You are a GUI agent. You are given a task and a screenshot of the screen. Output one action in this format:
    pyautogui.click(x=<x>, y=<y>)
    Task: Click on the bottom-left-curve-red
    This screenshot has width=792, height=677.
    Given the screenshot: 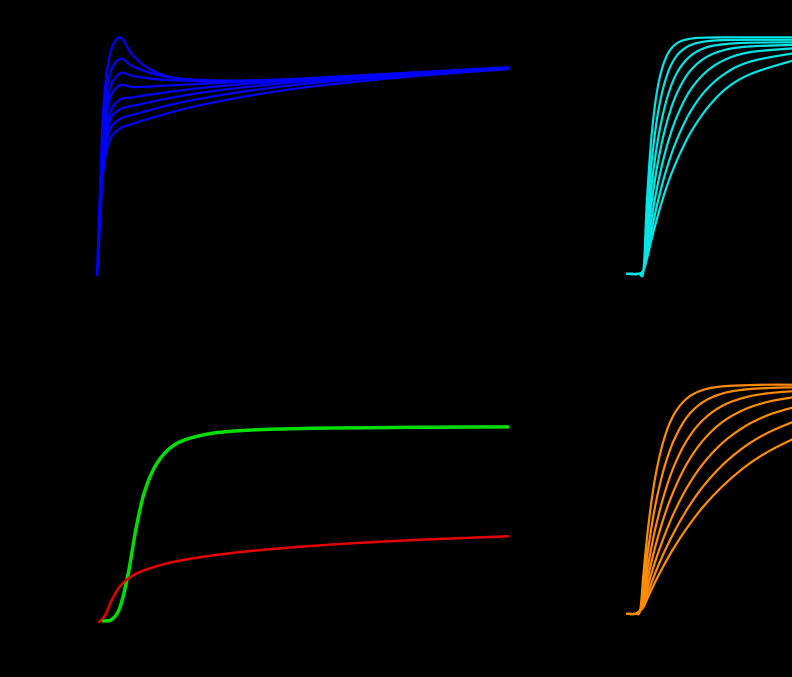 What is the action you would take?
    pyautogui.click(x=303, y=579)
    